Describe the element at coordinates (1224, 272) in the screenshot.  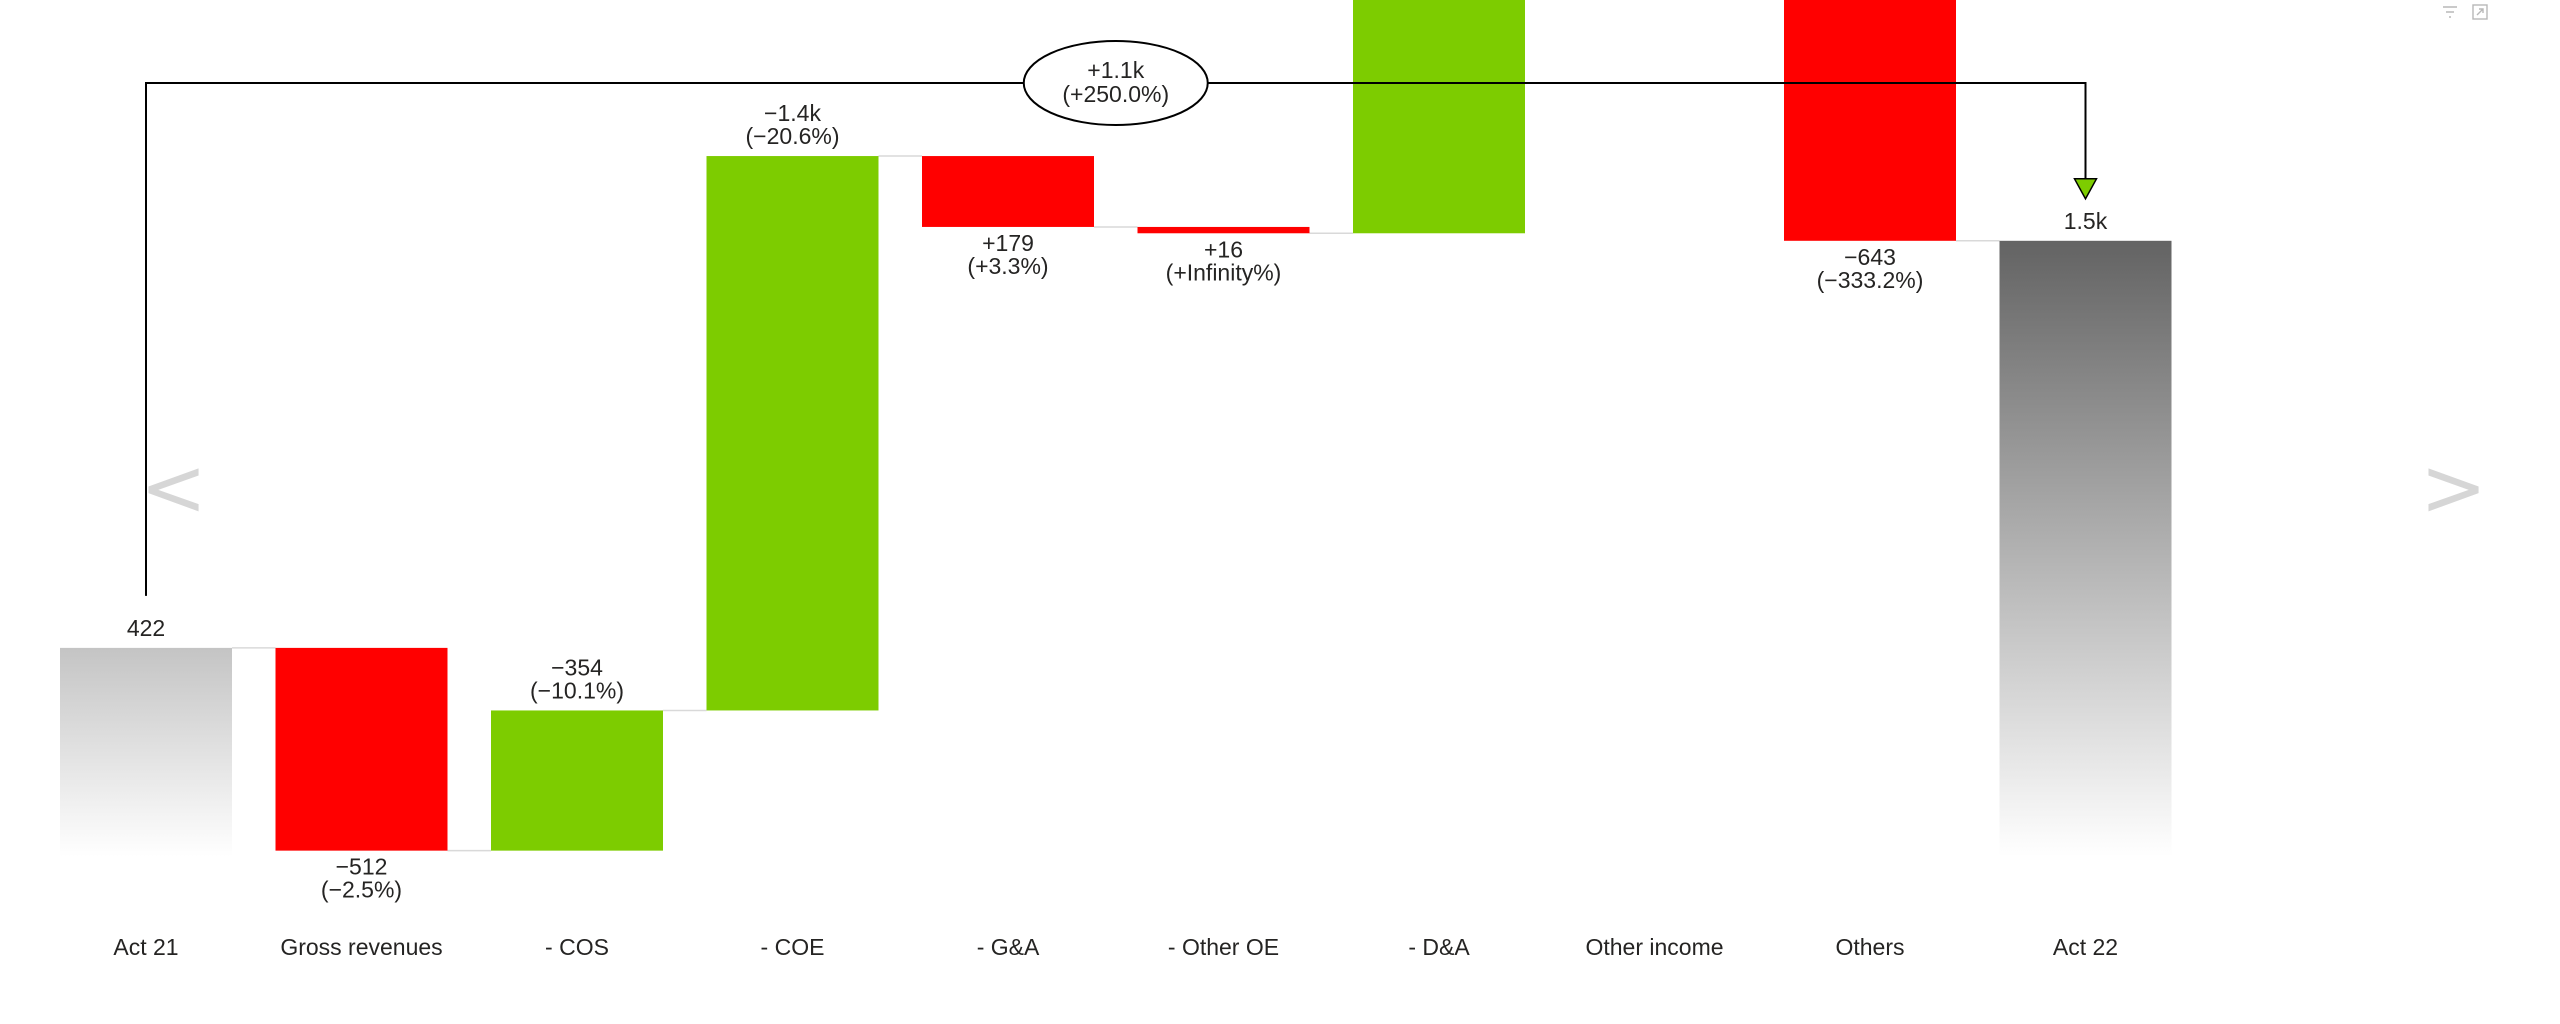
I see `value-sublabel: (+Infinity%)` at that location.